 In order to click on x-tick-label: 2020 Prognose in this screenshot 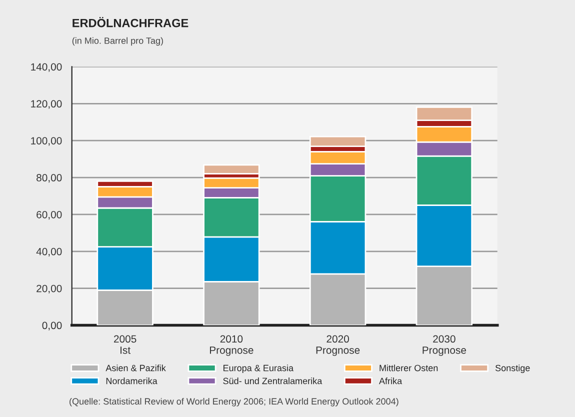, I will do `click(338, 345)`.